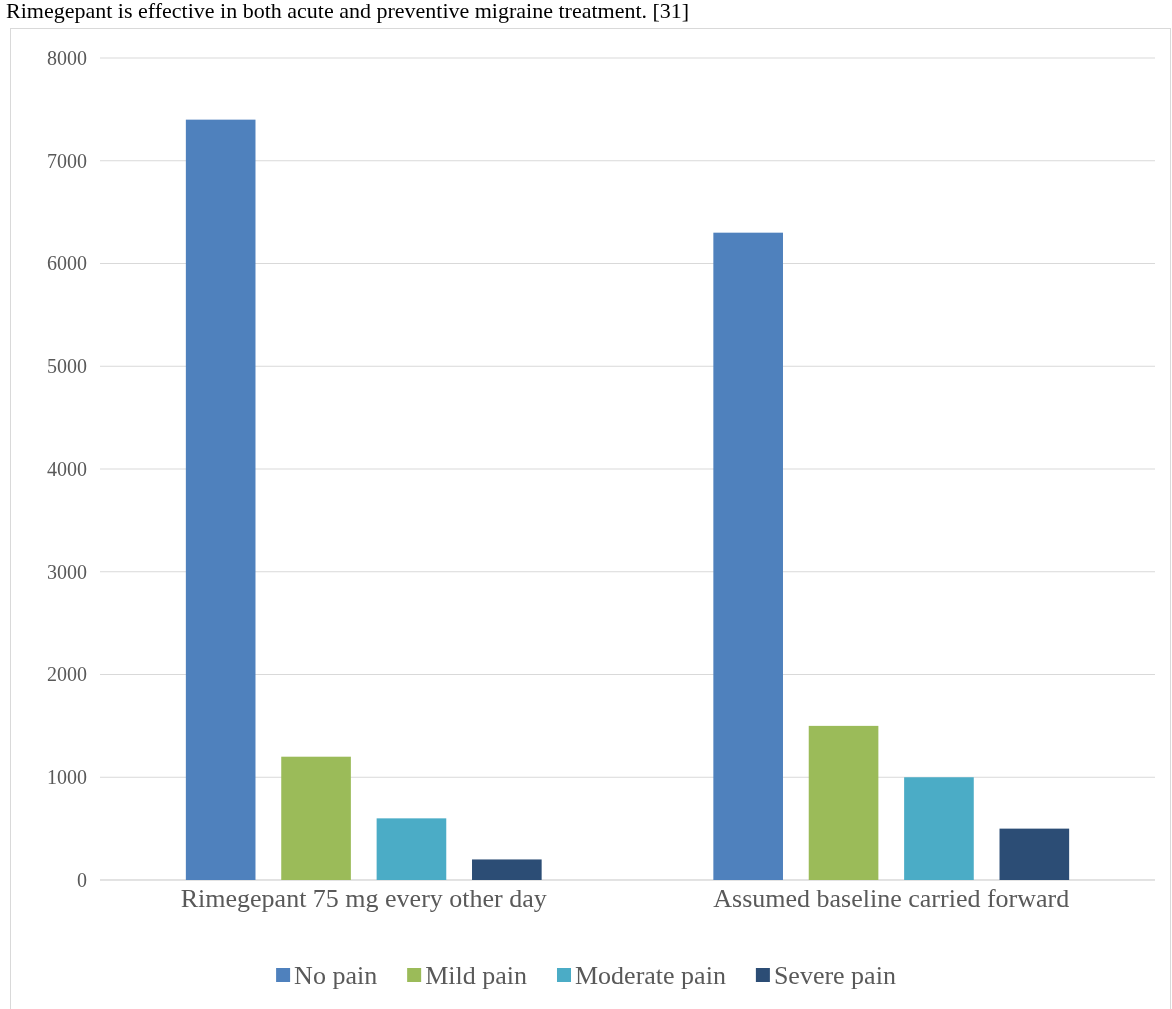  I want to click on y-tick-label: 5000, so click(67, 366).